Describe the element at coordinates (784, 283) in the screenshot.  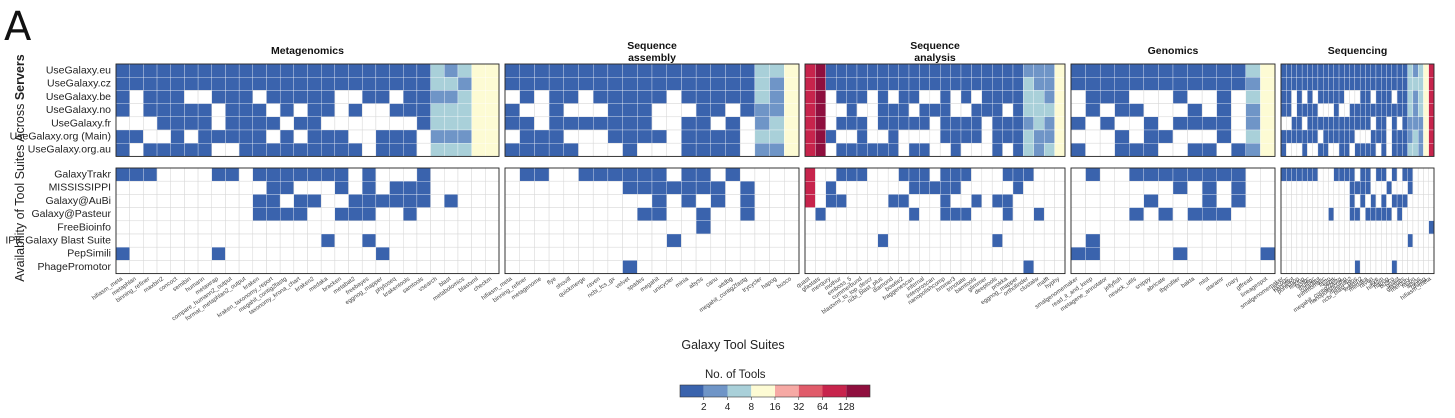
I see `suite-tick-label: busco` at that location.